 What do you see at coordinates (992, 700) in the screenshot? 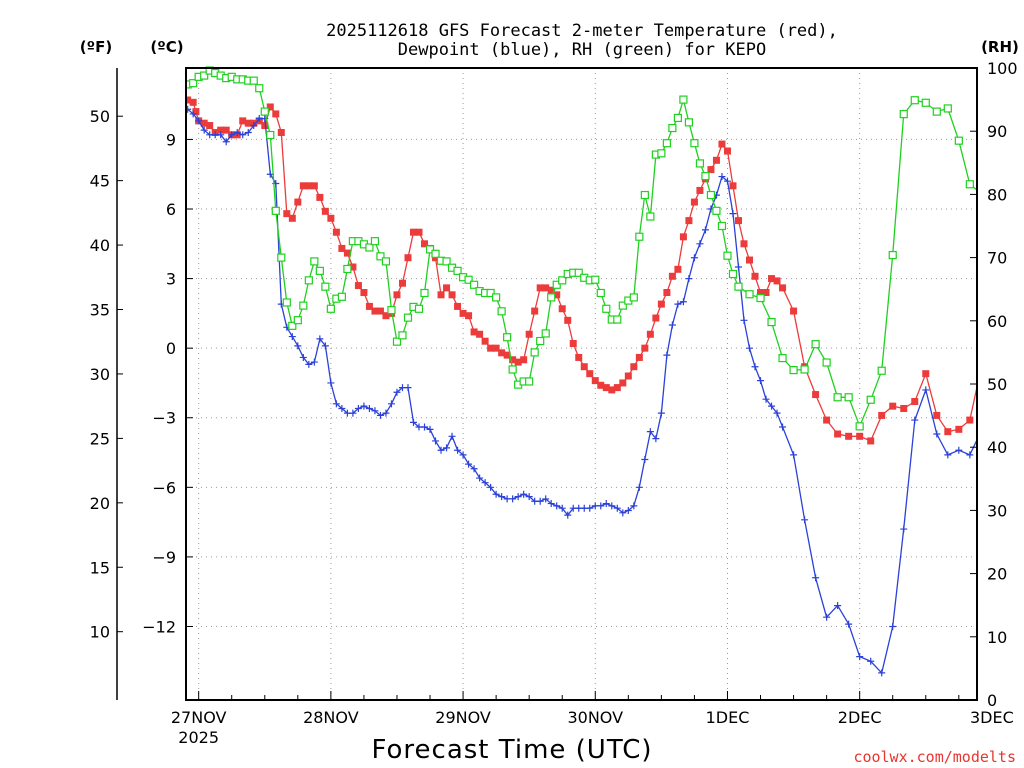
I see `rh-tick-label: 0` at bounding box center [992, 700].